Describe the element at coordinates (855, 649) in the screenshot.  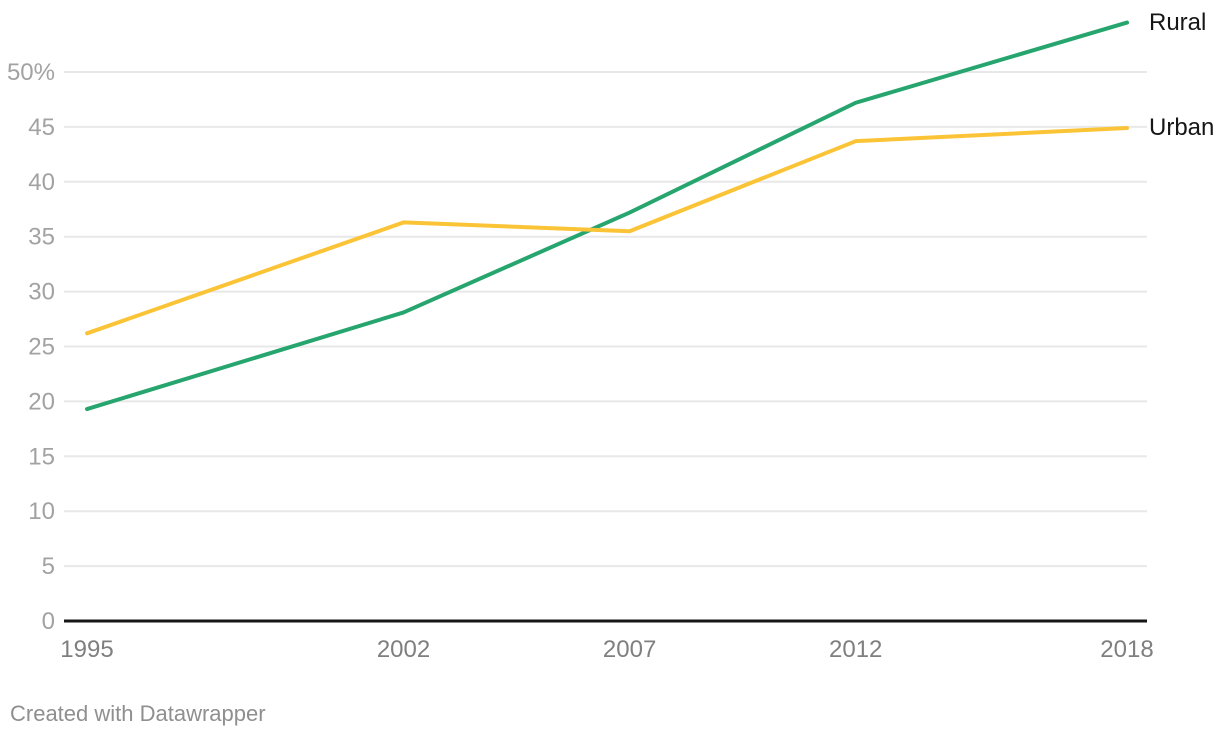
I see `x-tick-label: 2012` at that location.